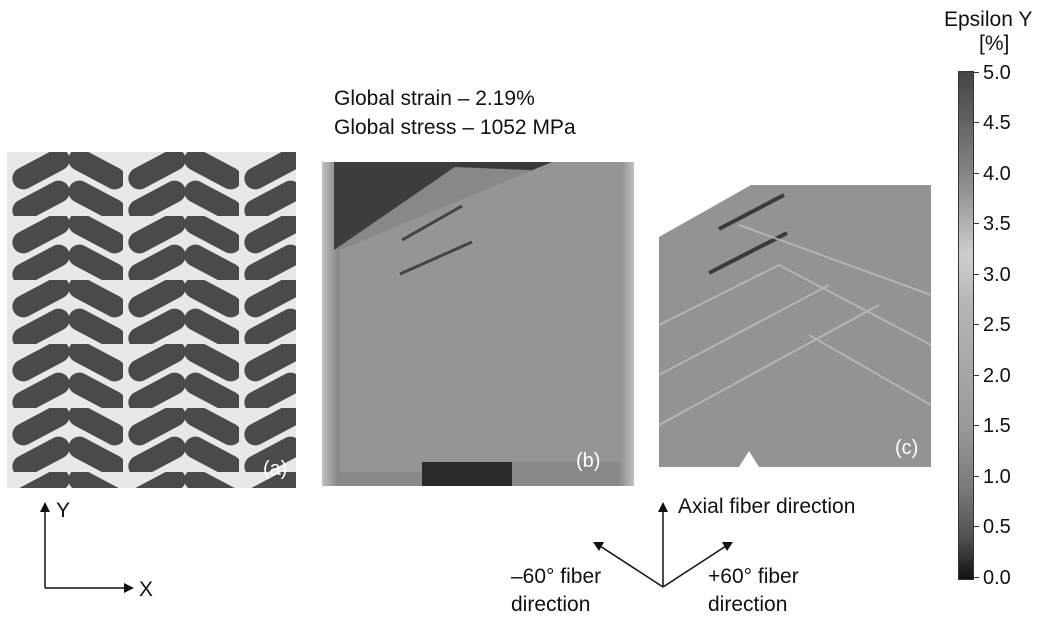  What do you see at coordinates (994, 43) in the screenshot?
I see `colorbar-unit: [%]` at bounding box center [994, 43].